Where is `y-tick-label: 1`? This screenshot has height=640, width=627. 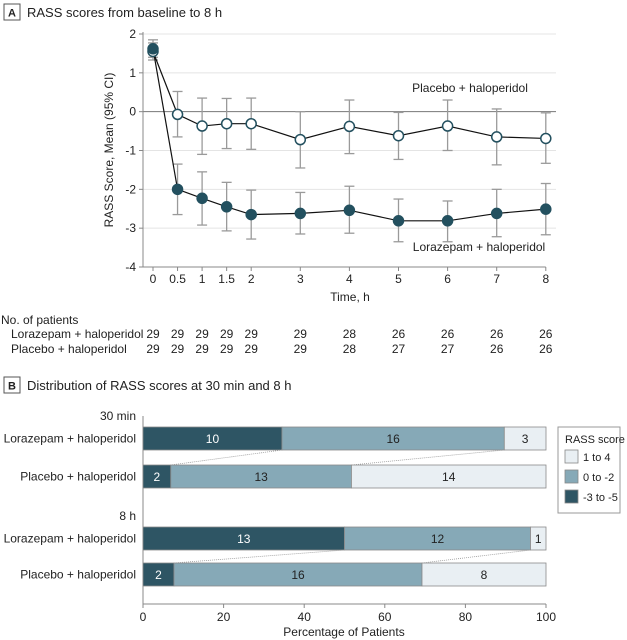 y-tick-label: 1 is located at coordinates (132, 73).